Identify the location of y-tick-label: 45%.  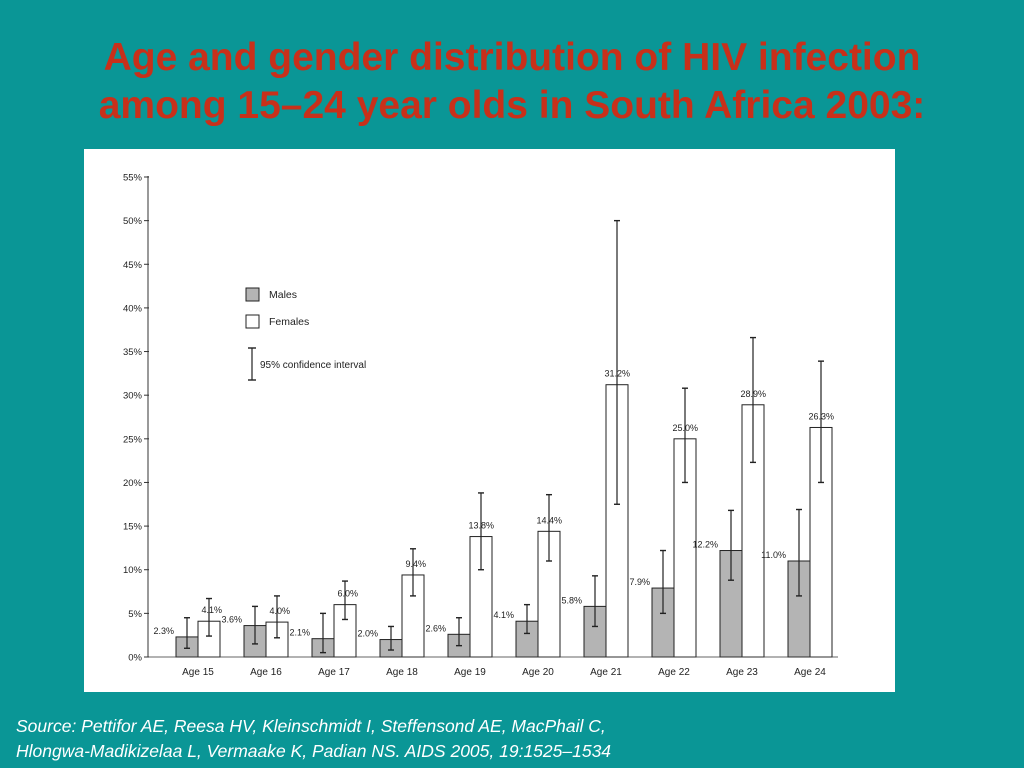
(133, 265).